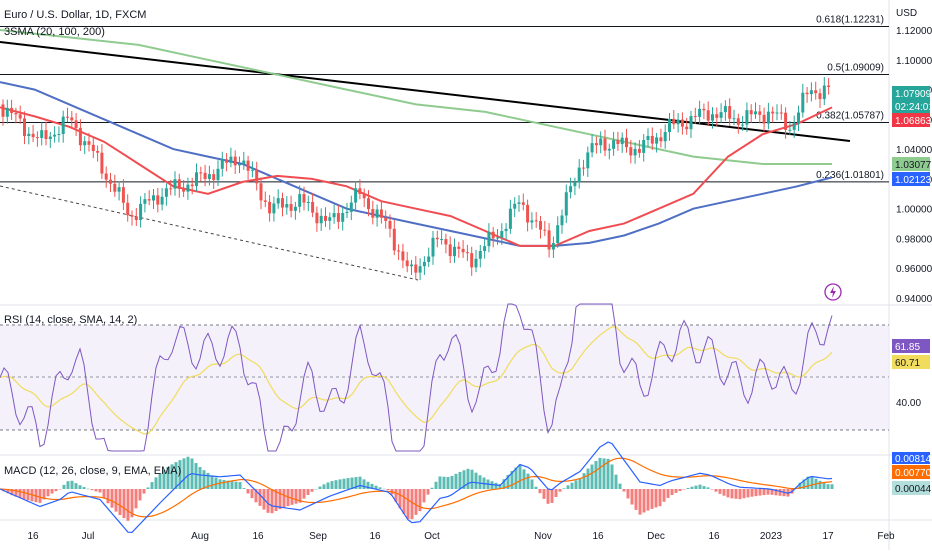 The height and width of the screenshot is (555, 932). Describe the element at coordinates (200, 536) in the screenshot. I see `time-tick: Aug` at that location.